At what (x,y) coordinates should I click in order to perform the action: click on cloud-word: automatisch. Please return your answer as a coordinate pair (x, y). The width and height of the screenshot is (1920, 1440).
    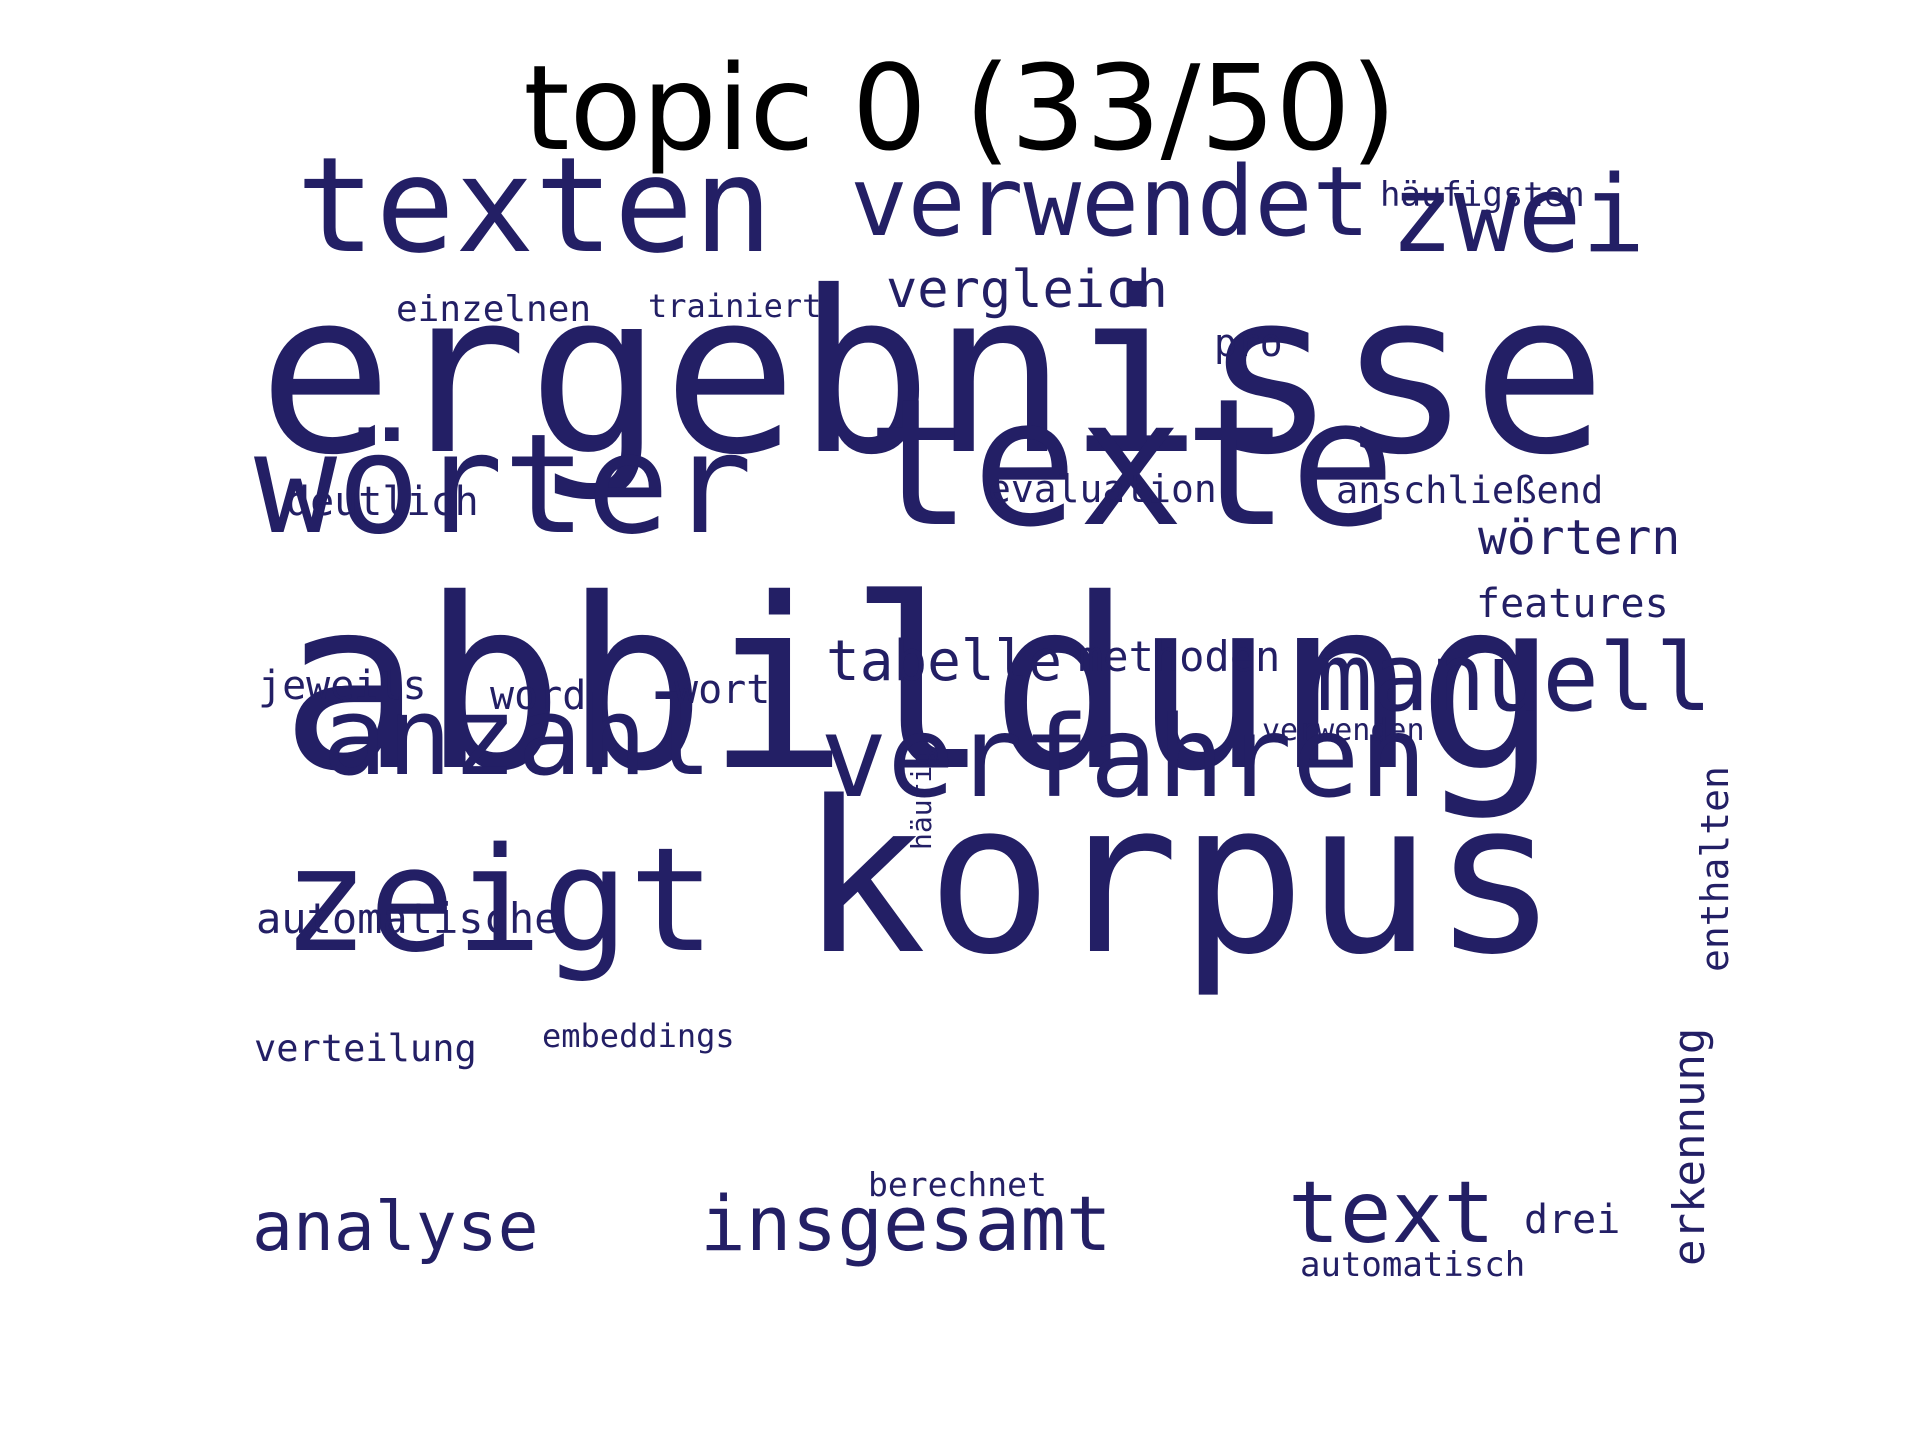
    Looking at the image, I should click on (1413, 1265).